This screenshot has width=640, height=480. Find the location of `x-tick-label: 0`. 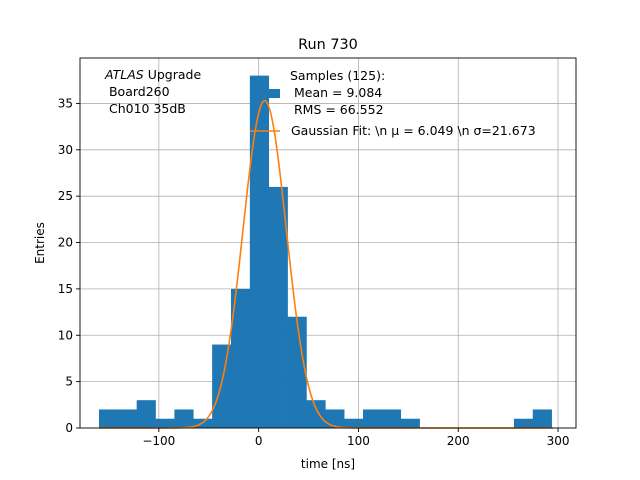

x-tick-label: 0 is located at coordinates (259, 441).